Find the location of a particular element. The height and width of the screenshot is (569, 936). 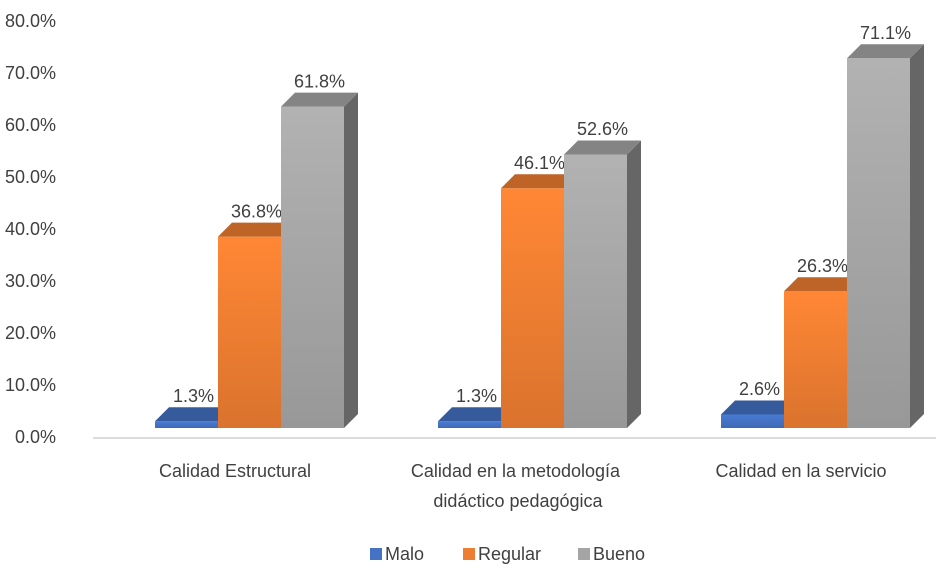

y-tick-label: 70.0% is located at coordinates (30, 73).